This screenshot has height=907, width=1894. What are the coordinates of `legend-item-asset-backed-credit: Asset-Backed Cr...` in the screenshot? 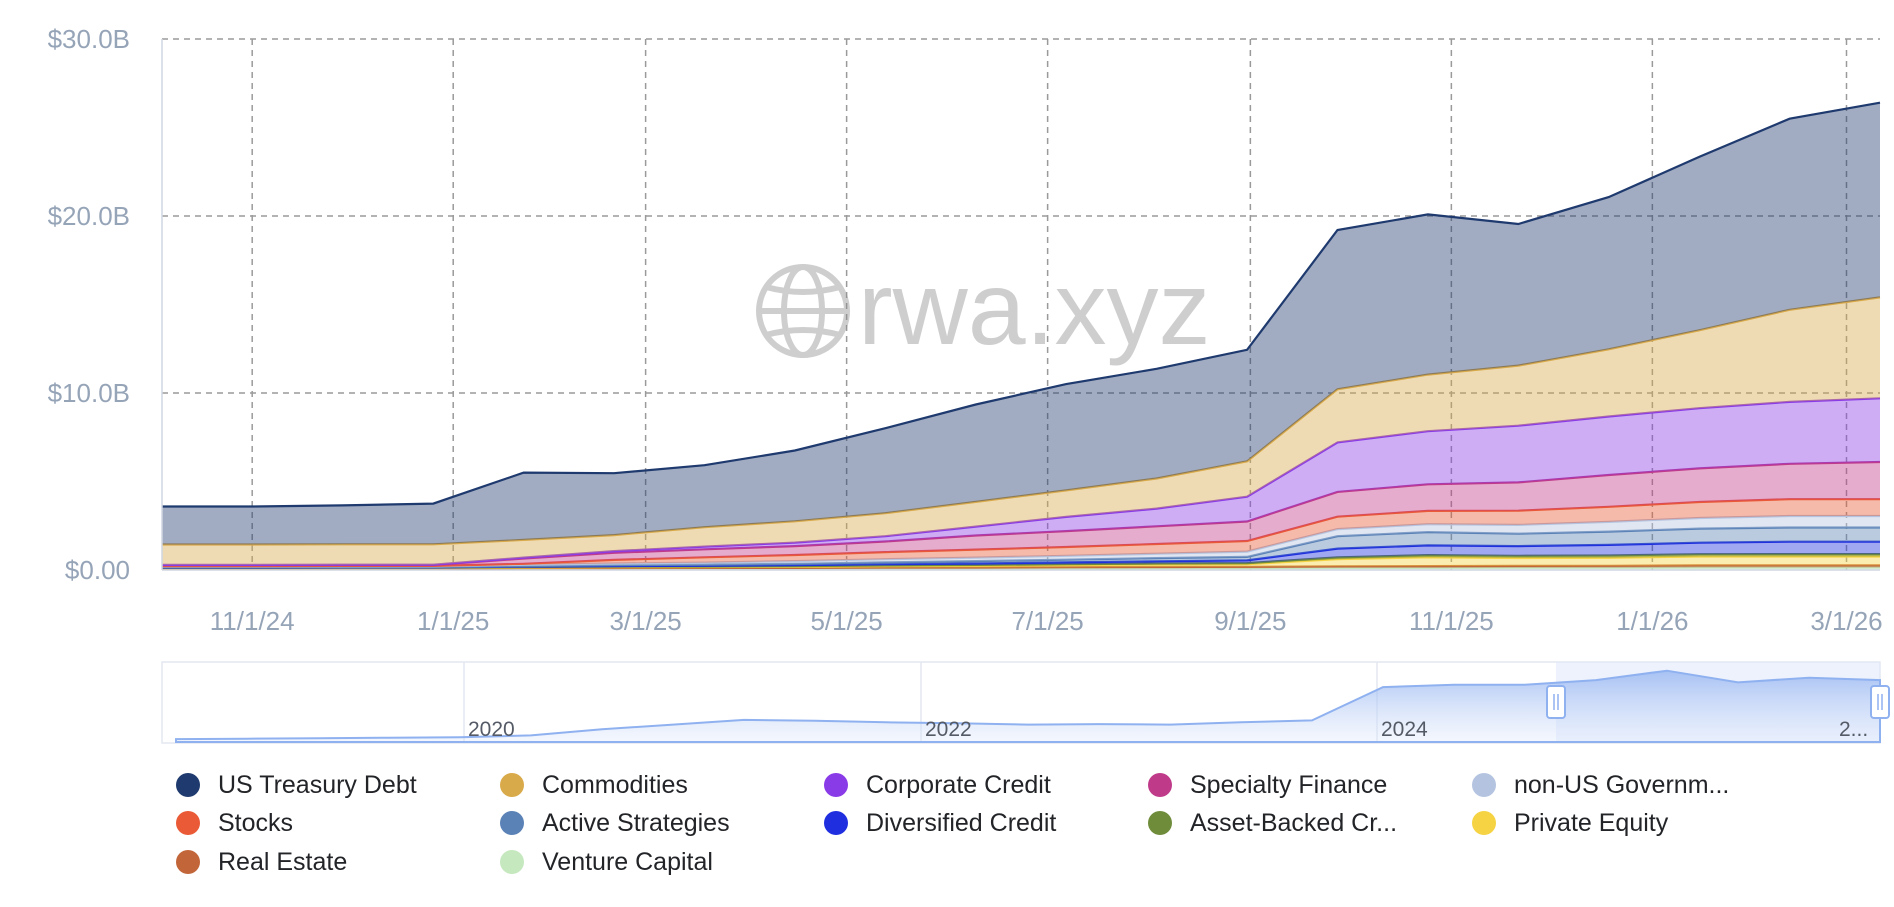 It's located at (1272, 823).